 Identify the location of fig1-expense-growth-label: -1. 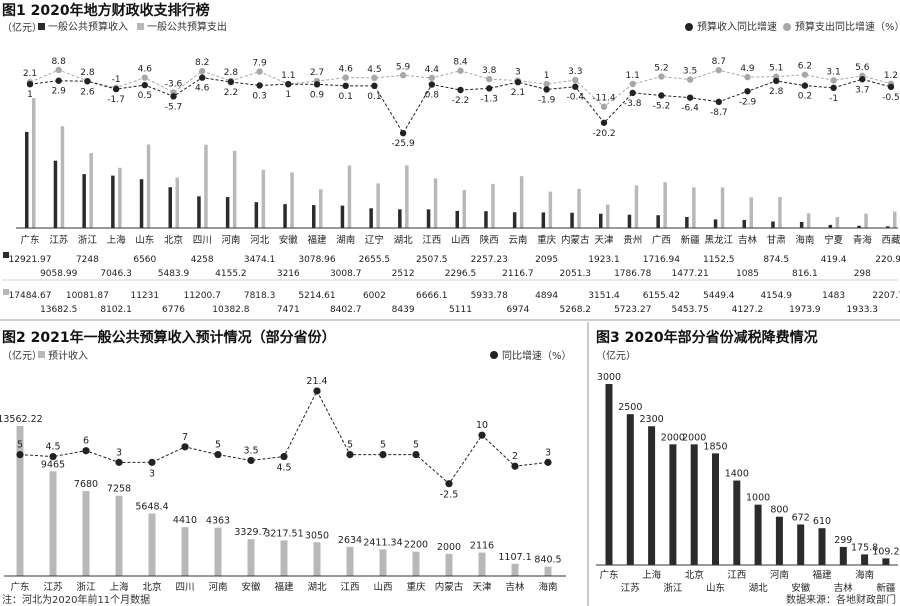
(116, 80).